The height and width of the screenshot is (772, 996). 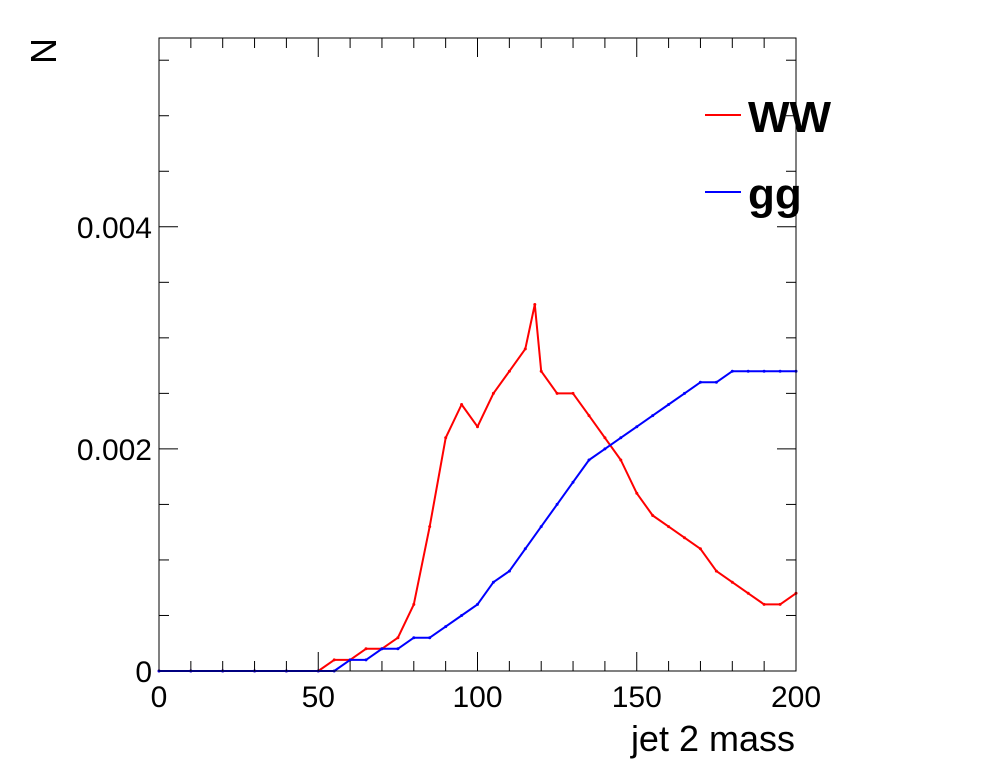 What do you see at coordinates (775, 194) in the screenshot?
I see `legend-label-gg: gg` at bounding box center [775, 194].